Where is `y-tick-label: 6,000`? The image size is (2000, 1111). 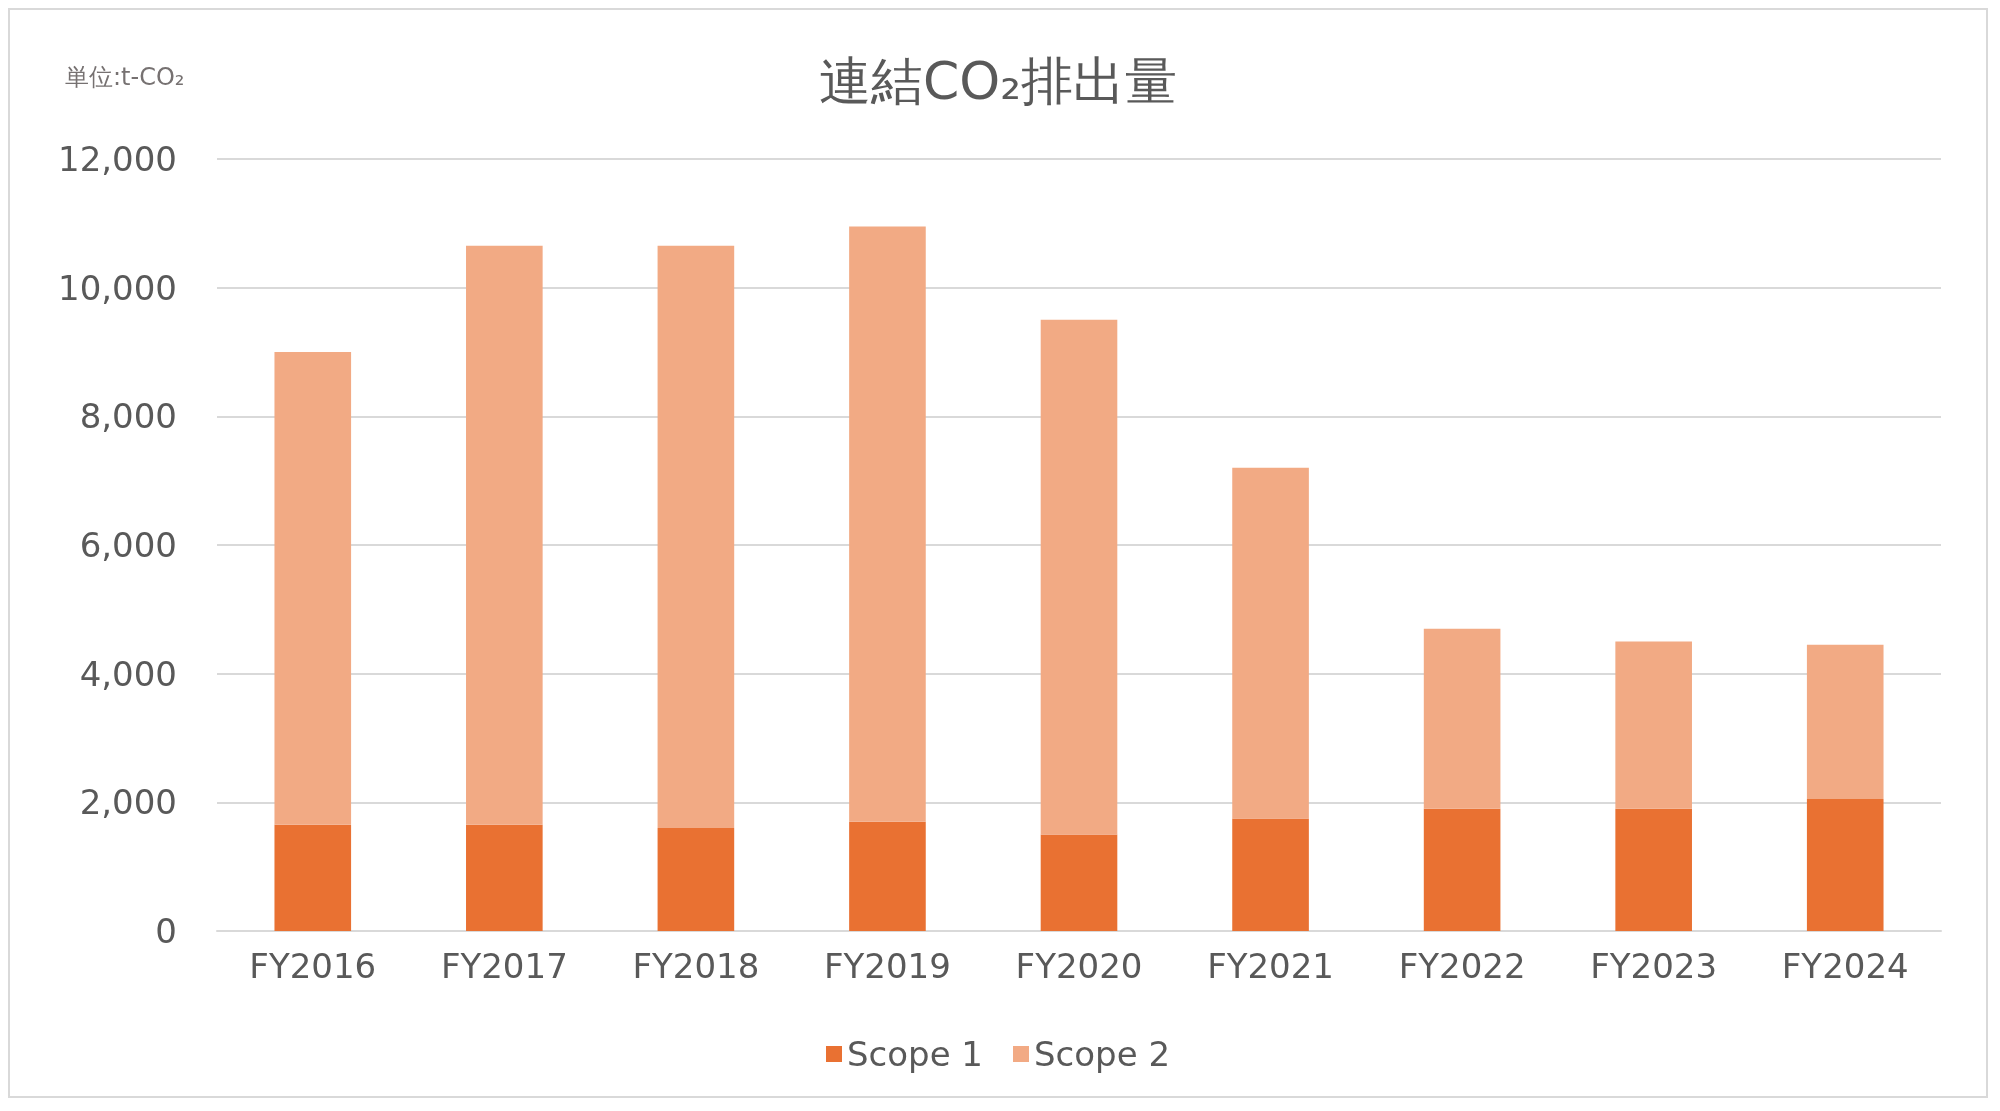
y-tick-label: 6,000 is located at coordinates (128, 545).